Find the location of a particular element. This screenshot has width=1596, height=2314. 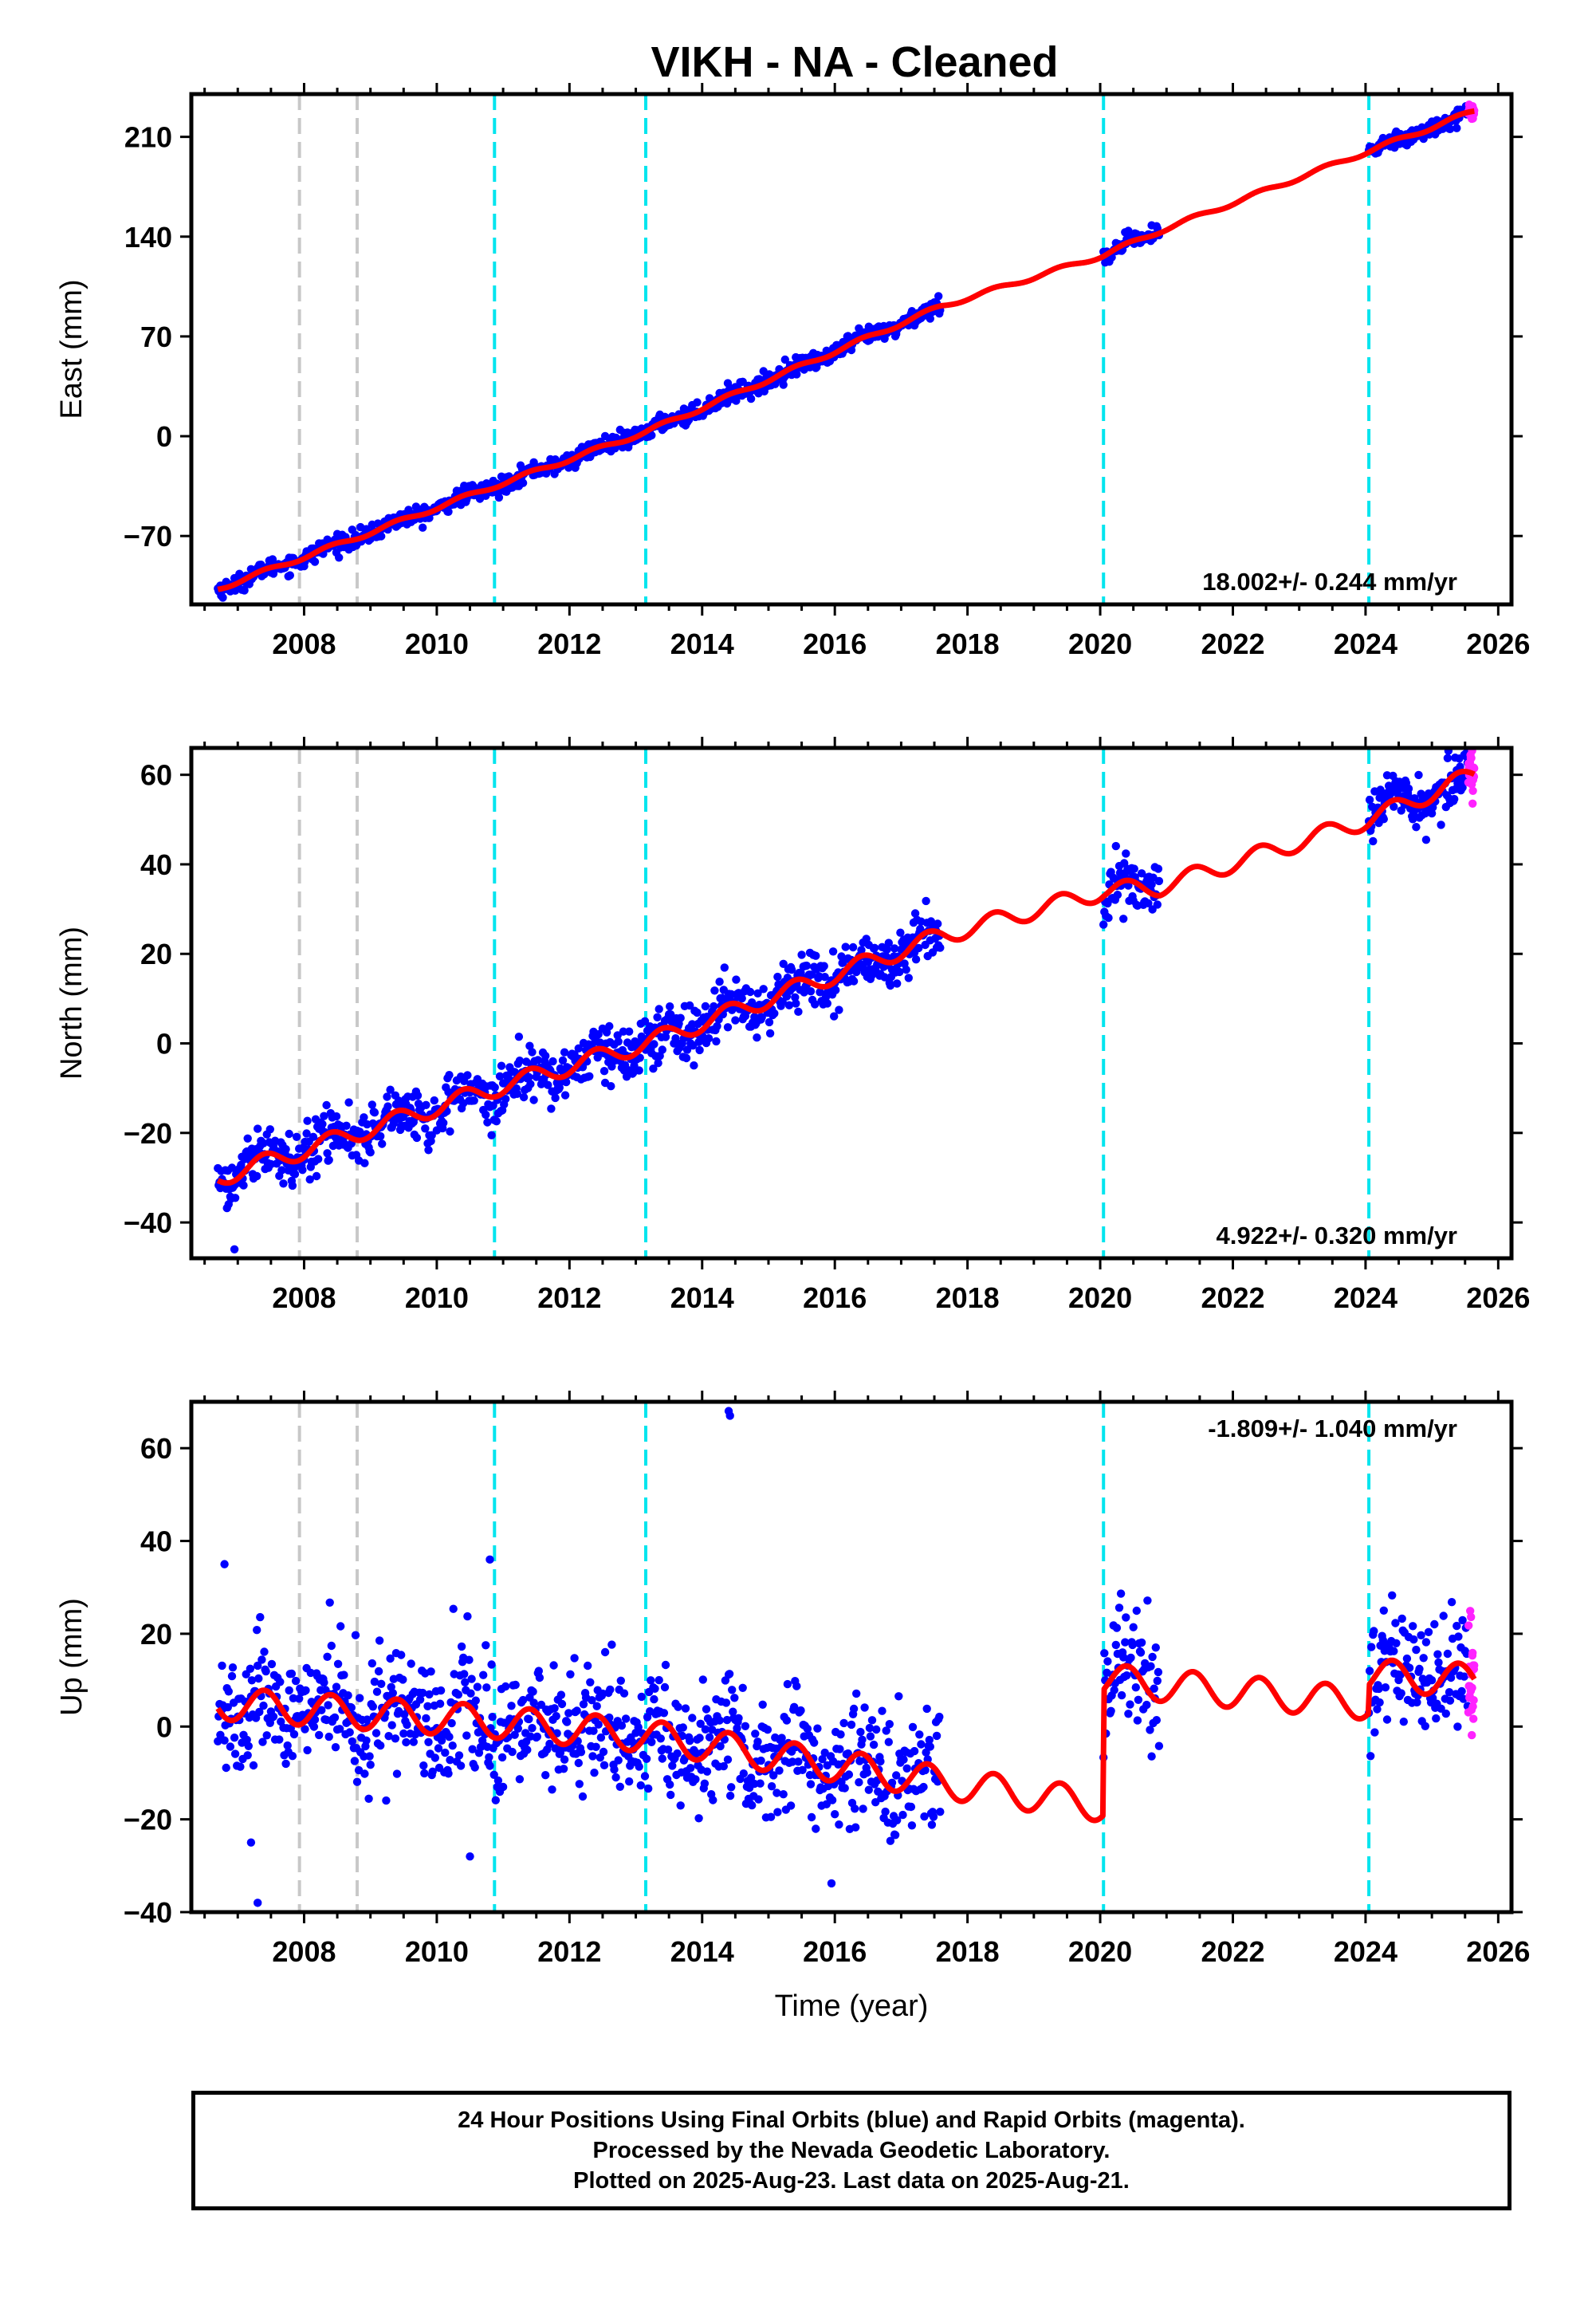

x-tick-label: 2026 is located at coordinates (1498, 1298).